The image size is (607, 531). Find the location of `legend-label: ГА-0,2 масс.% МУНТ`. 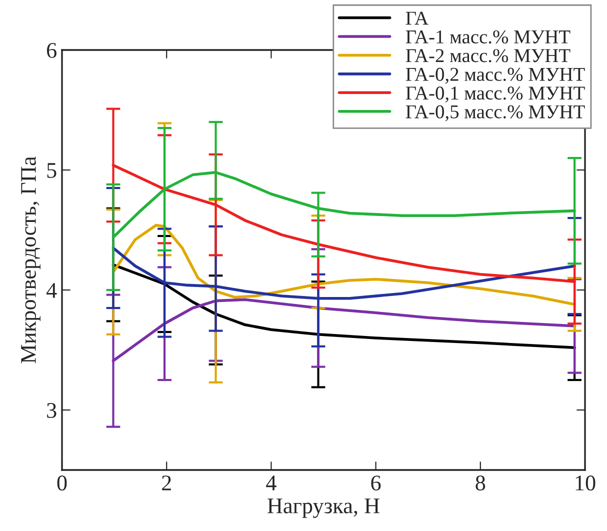

legend-label: ГА-0,2 масс.% МУНТ is located at coordinates (495, 76).